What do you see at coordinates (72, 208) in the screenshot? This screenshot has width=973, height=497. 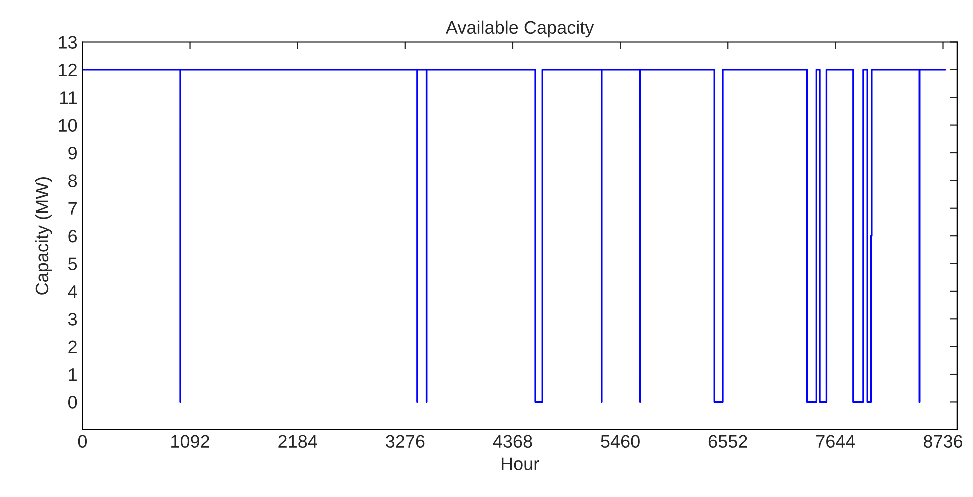 I see `y-tick-label: 7` at bounding box center [72, 208].